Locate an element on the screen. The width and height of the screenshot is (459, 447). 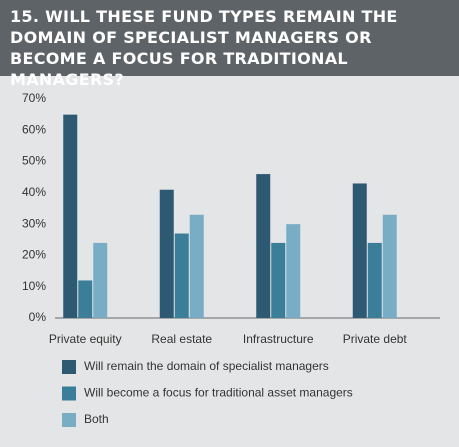
legend-label: Both is located at coordinates (96, 419).